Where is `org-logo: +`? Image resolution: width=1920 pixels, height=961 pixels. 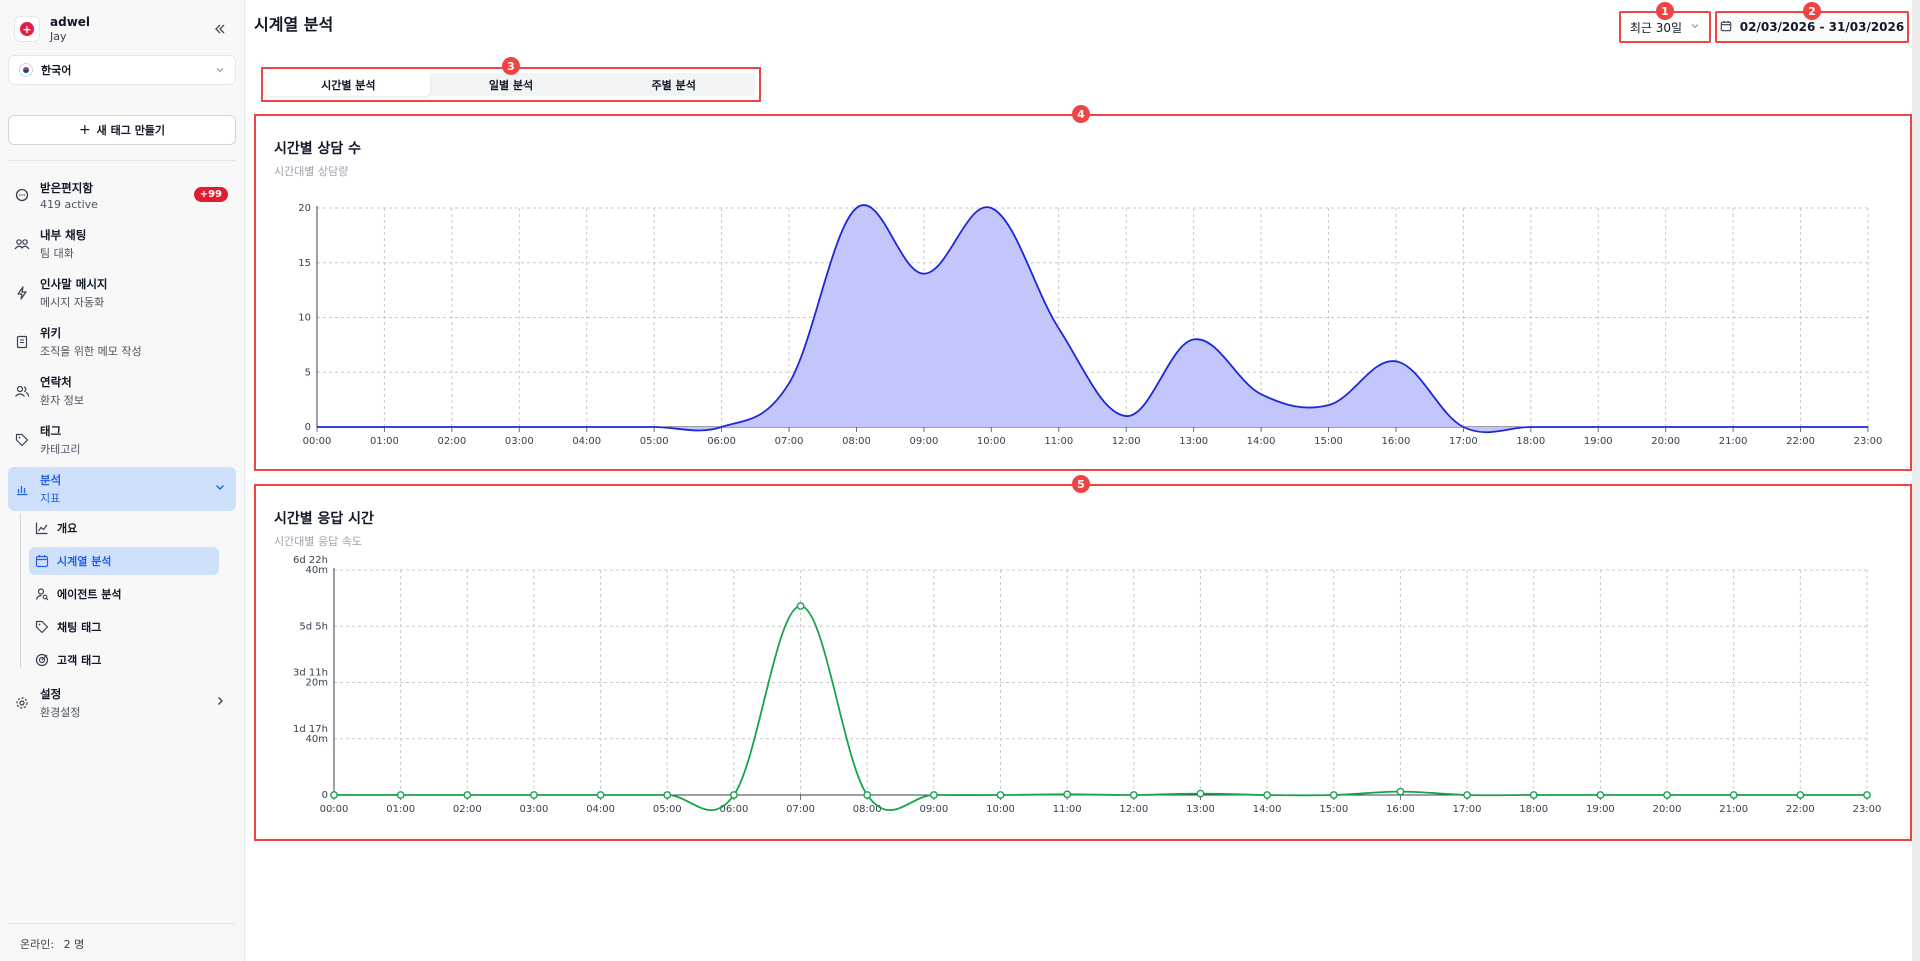
org-logo: + is located at coordinates (27, 29).